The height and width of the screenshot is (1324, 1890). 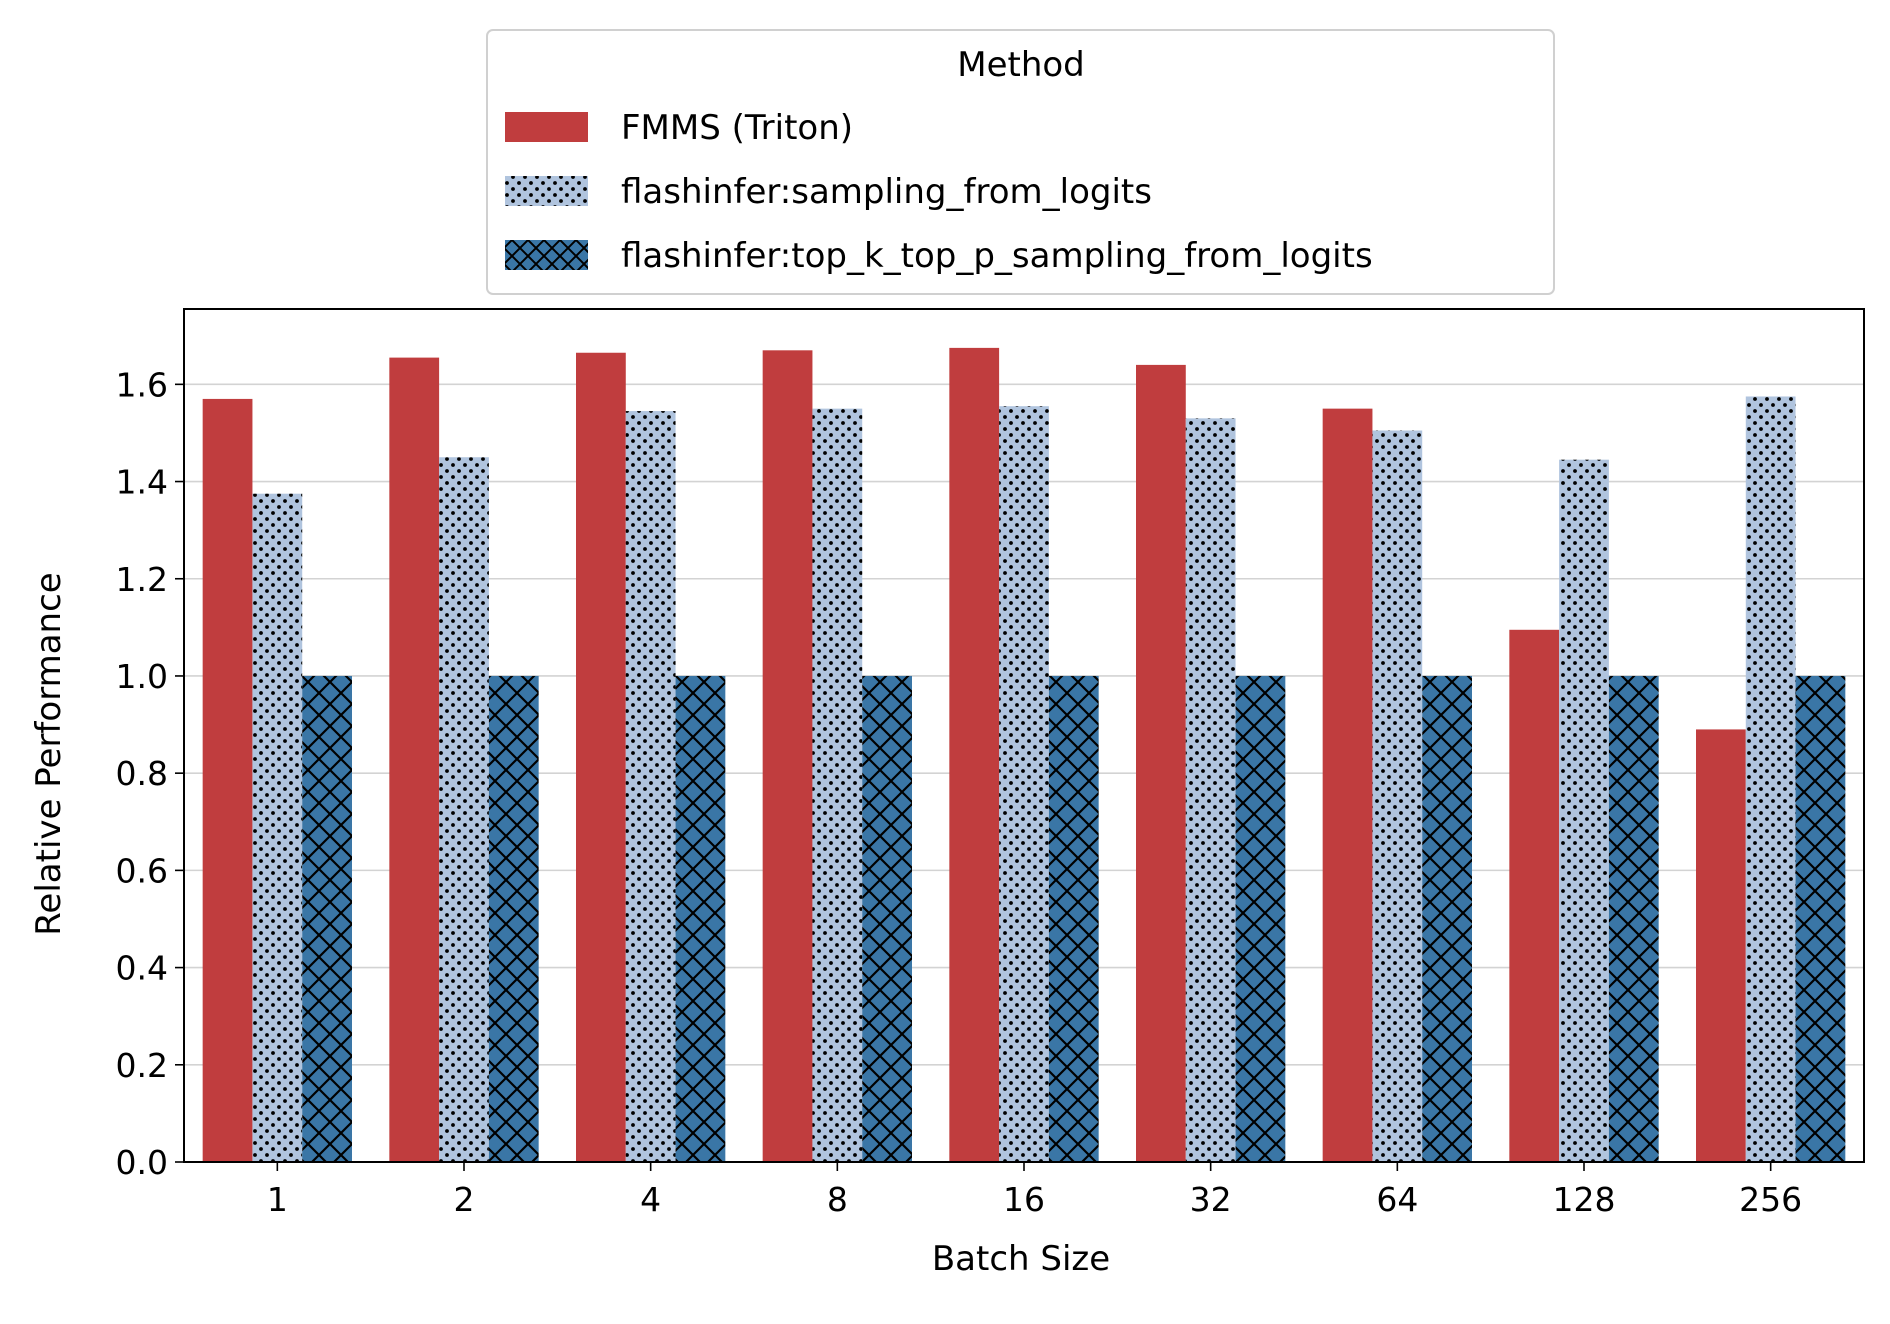 What do you see at coordinates (1584, 1199) in the screenshot?
I see `x-tick-label: 128` at bounding box center [1584, 1199].